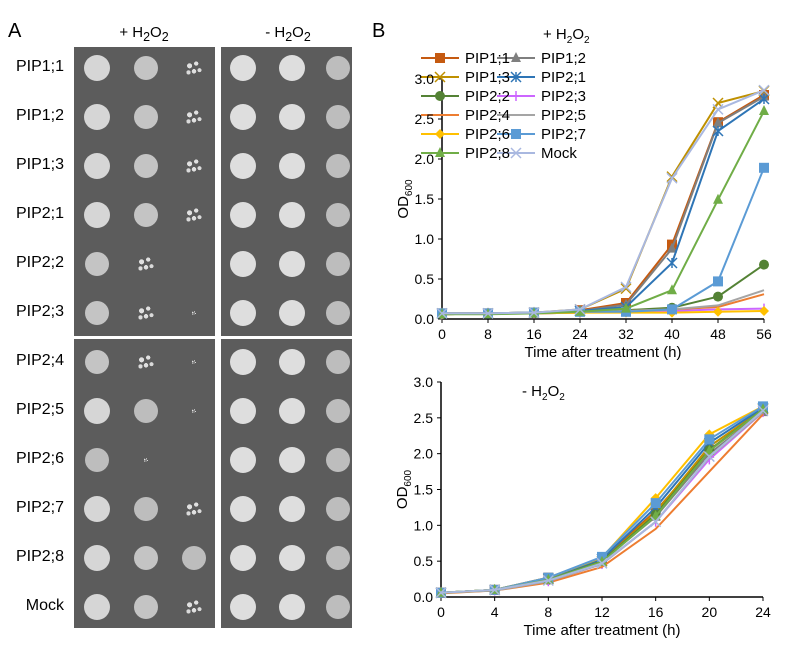 This screenshot has height=656, width=798. Describe the element at coordinates (39, 164) in the screenshot. I see `row-label: PIP1;3` at that location.